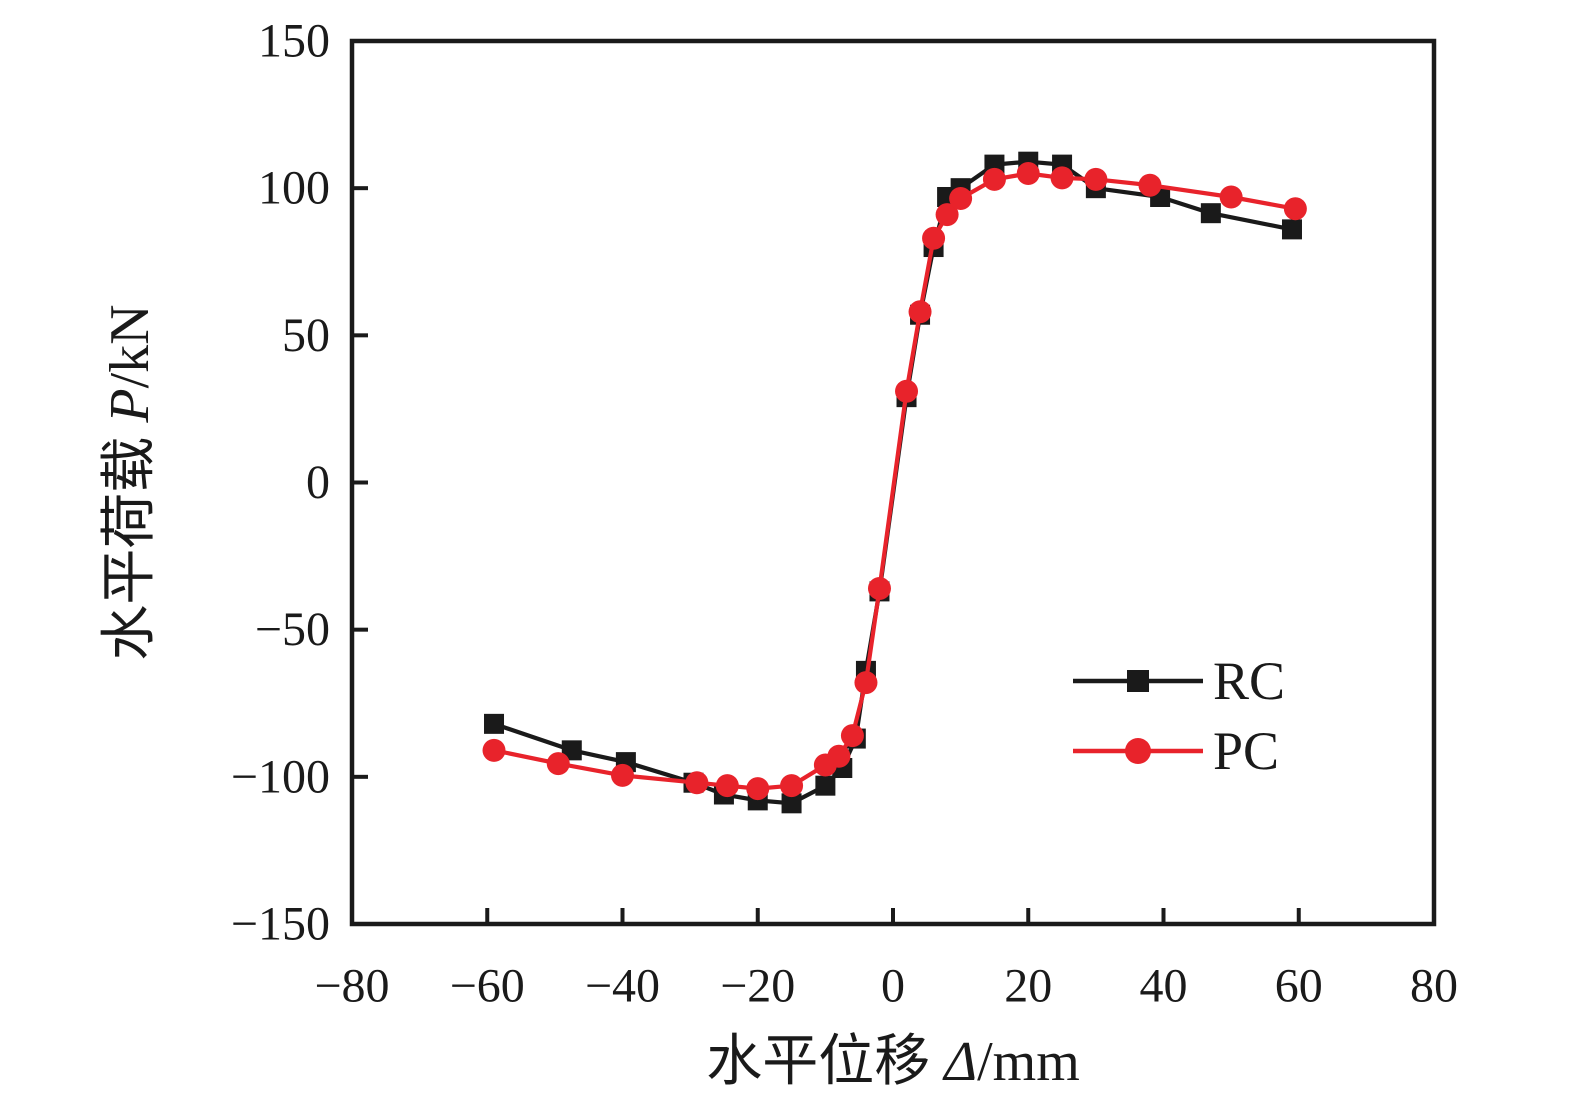 Image resolution: width=1575 pixels, height=1117 pixels. What do you see at coordinates (292, 629) in the screenshot?
I see `y-tick-label: −50` at bounding box center [292, 629].